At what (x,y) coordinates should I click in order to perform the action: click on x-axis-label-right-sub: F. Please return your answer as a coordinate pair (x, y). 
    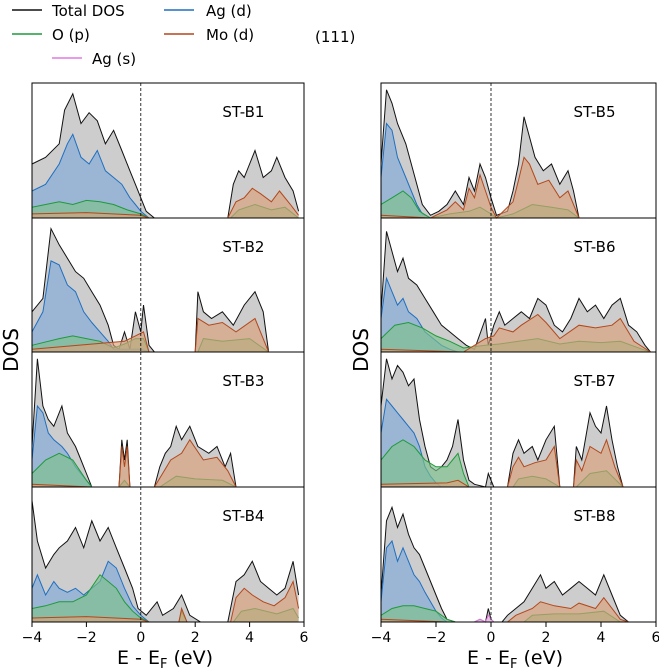
    Looking at the image, I should click on (513, 663).